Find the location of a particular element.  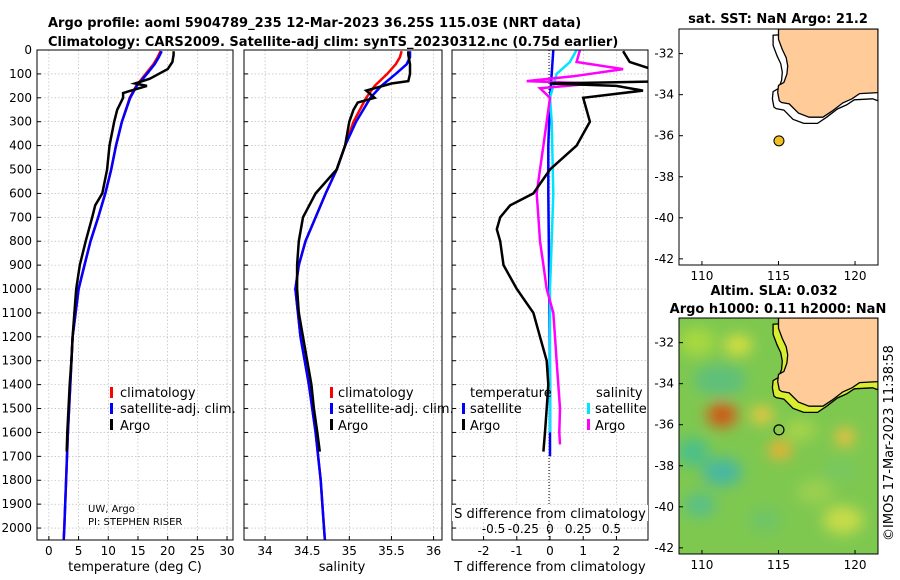

legend-label-s-argo: Argo is located at coordinates (610, 426).